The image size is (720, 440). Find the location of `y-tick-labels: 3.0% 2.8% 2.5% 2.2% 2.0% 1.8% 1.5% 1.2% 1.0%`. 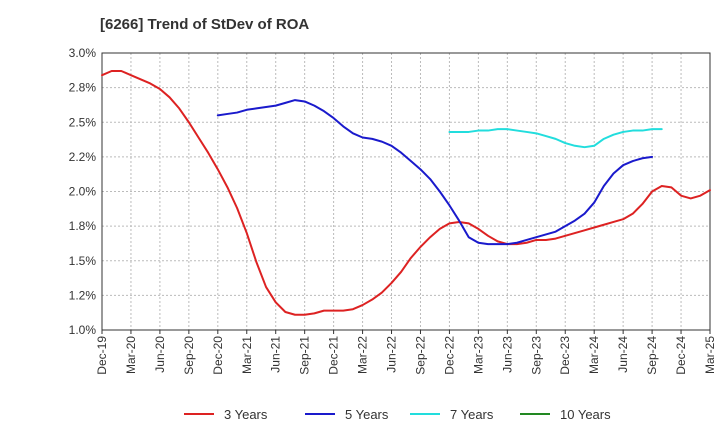

y-tick-labels: 3.0% 2.8% 2.5% 2.2% 2.0% 1.8% 1.5% 1.2% 1.0% is located at coordinates (83, 191).